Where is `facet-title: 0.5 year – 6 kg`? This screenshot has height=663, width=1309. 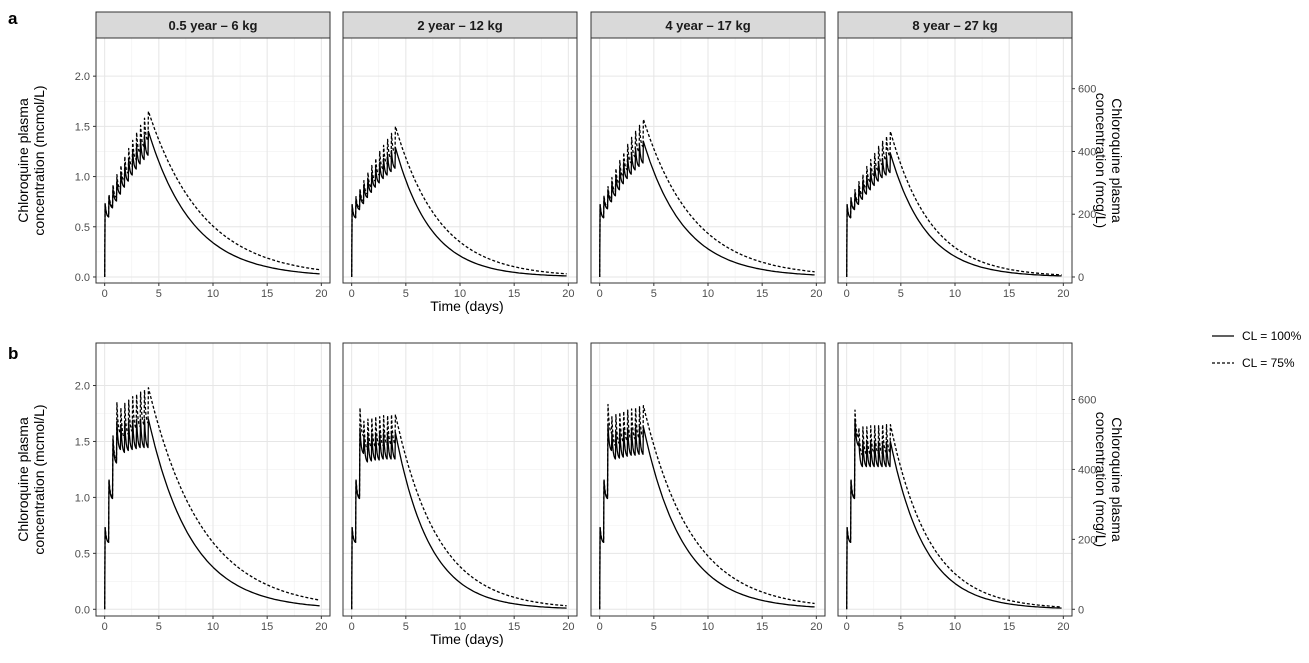
facet-title: 0.5 year – 6 kg is located at coordinates (213, 25).